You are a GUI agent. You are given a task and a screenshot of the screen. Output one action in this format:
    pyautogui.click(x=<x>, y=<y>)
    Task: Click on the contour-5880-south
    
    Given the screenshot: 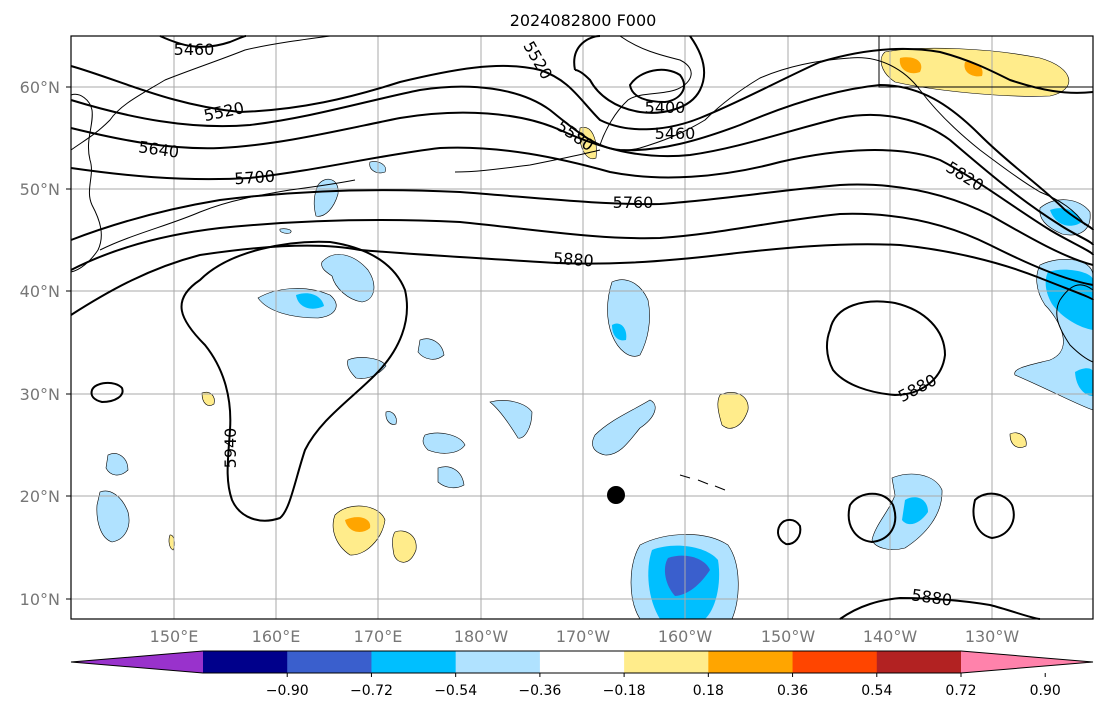 What is the action you would take?
    pyautogui.click(x=940, y=608)
    